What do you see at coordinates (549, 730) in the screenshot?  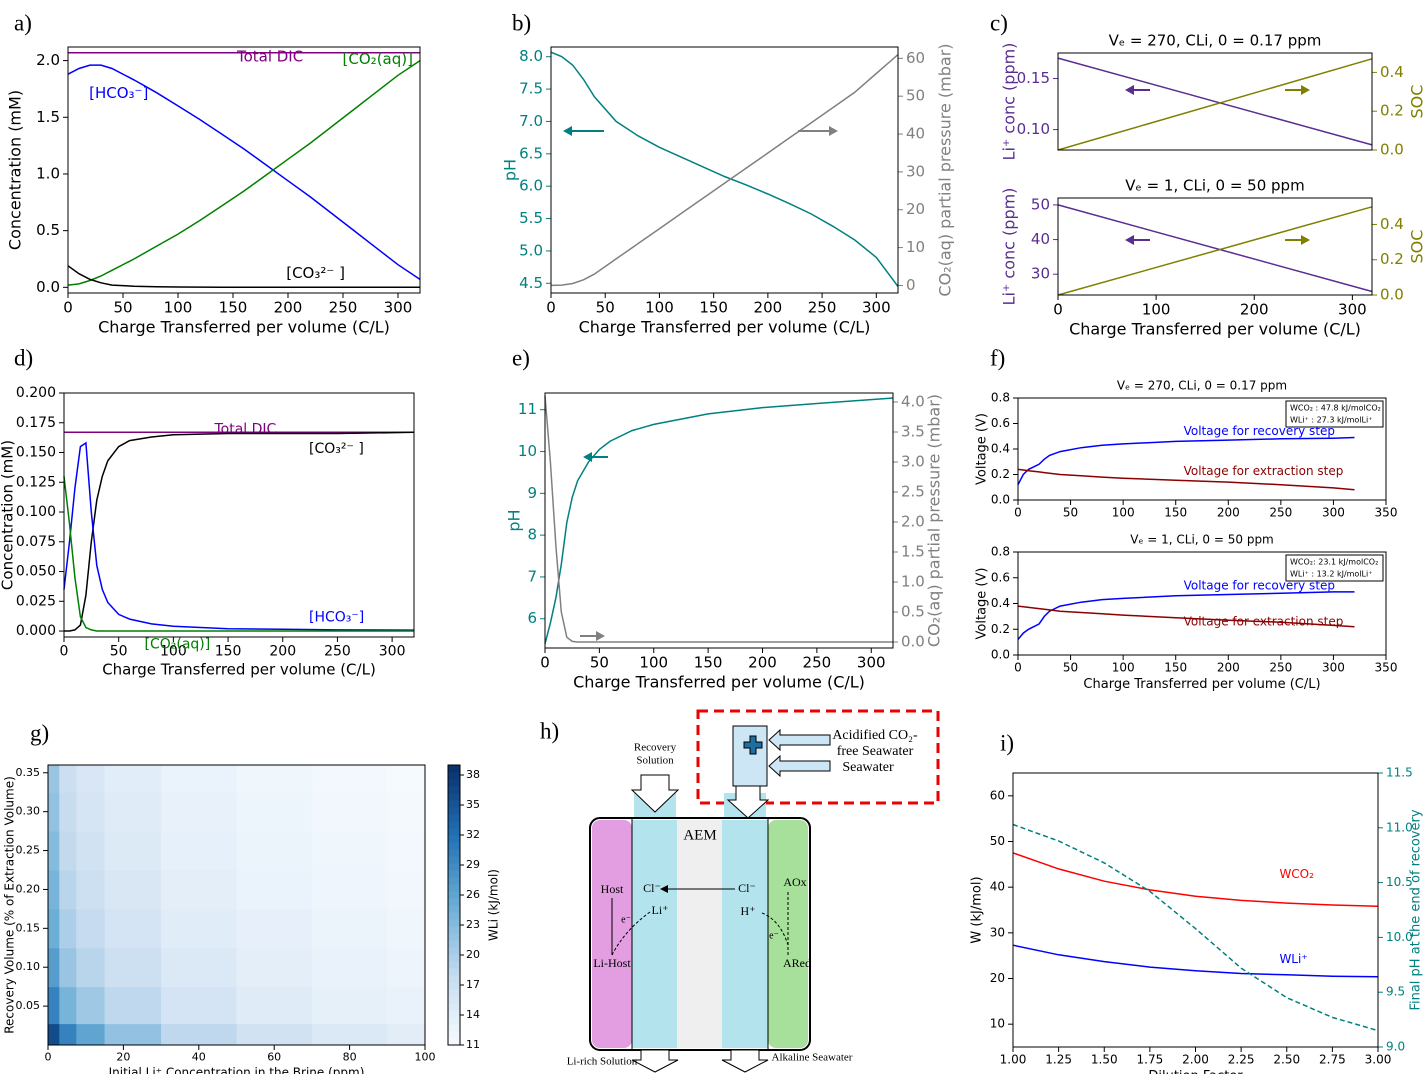 I see `panel-label: h)` at bounding box center [549, 730].